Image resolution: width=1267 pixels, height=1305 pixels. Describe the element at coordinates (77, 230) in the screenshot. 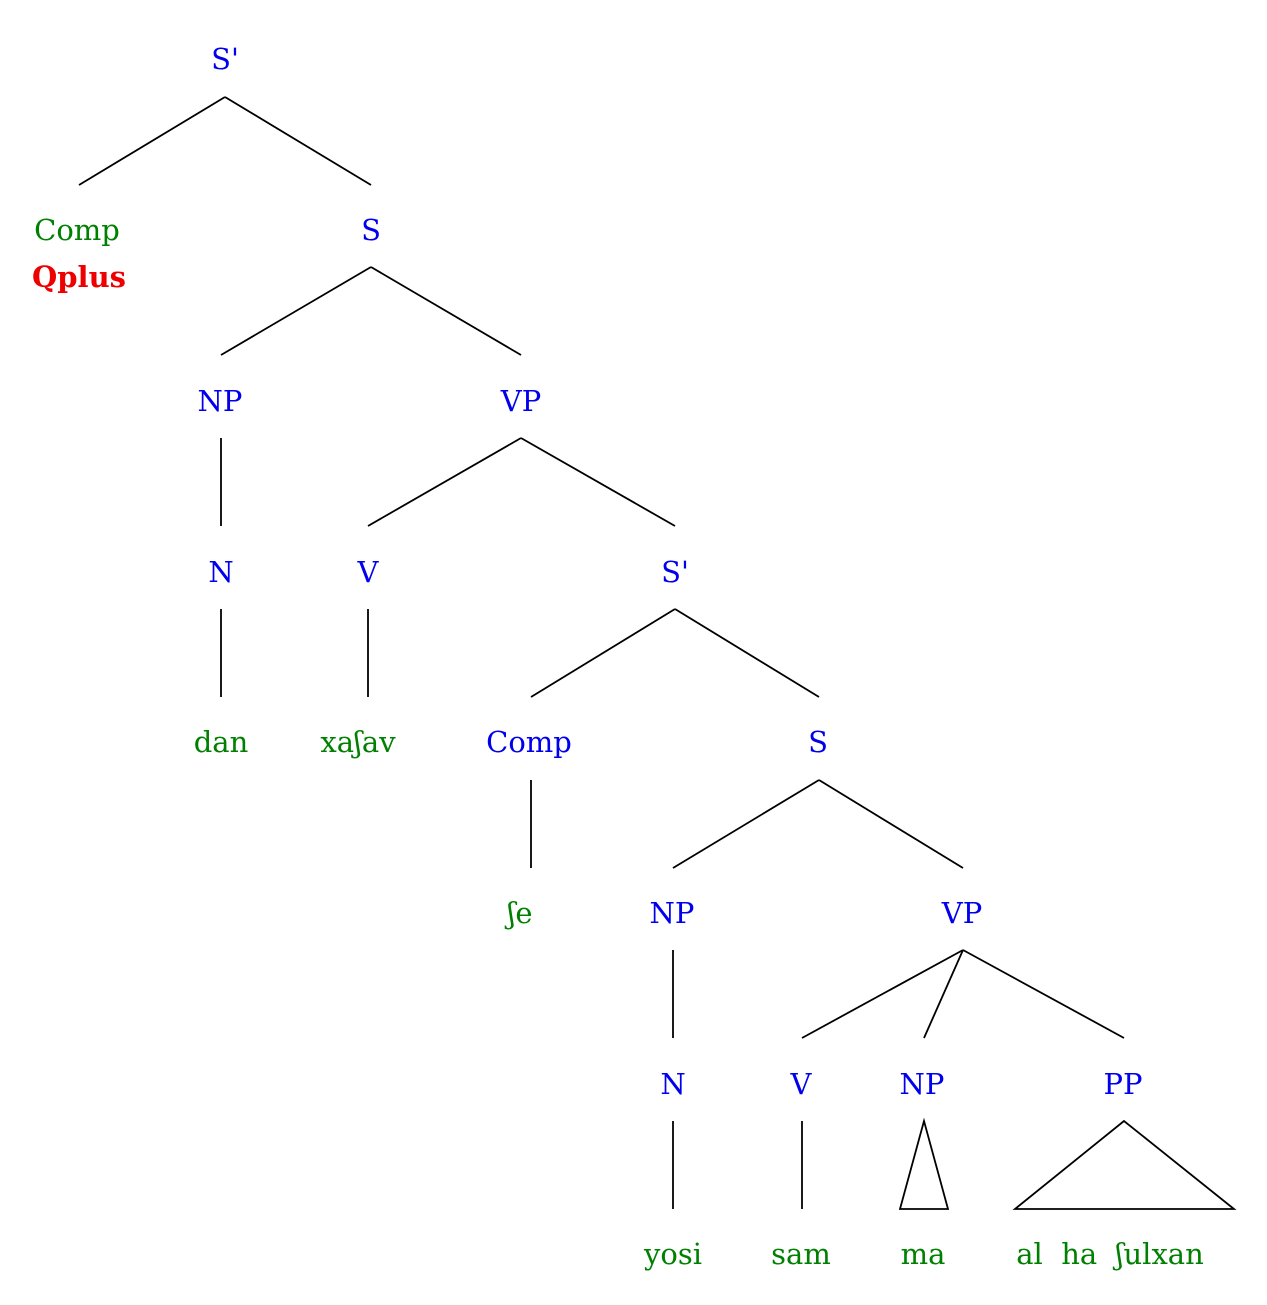

I see `node-comp-root: Comp` at that location.